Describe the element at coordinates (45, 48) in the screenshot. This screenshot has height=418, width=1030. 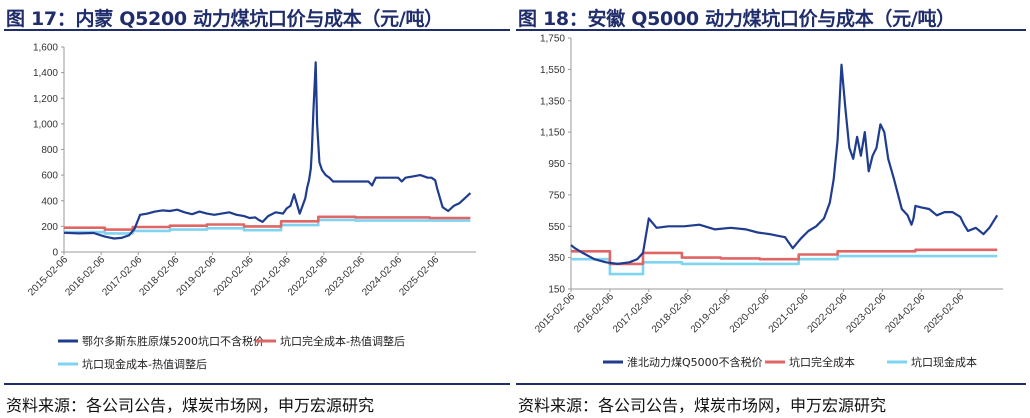
I see `y-tick-label: 1,600` at that location.